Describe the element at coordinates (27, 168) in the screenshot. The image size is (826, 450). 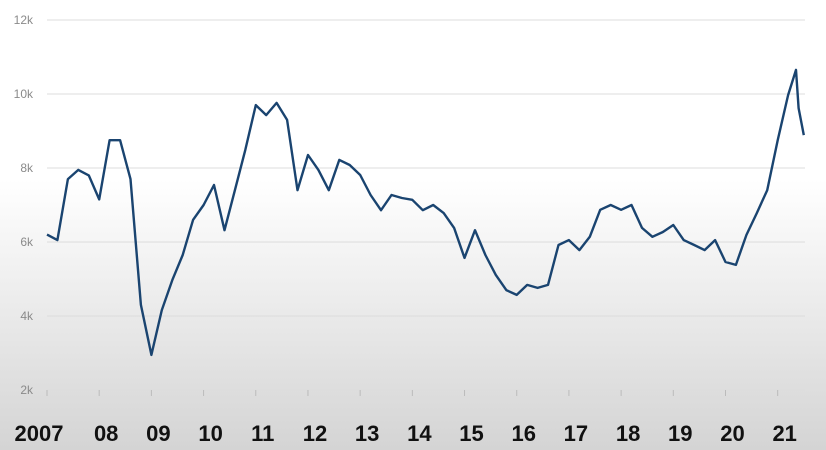
I see `y-tick-label: 8k` at that location.